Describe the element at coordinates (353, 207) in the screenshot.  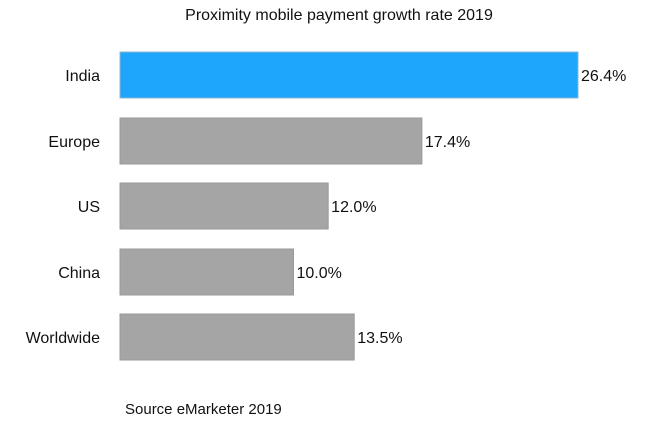
I see `data-label: 12.0%` at that location.